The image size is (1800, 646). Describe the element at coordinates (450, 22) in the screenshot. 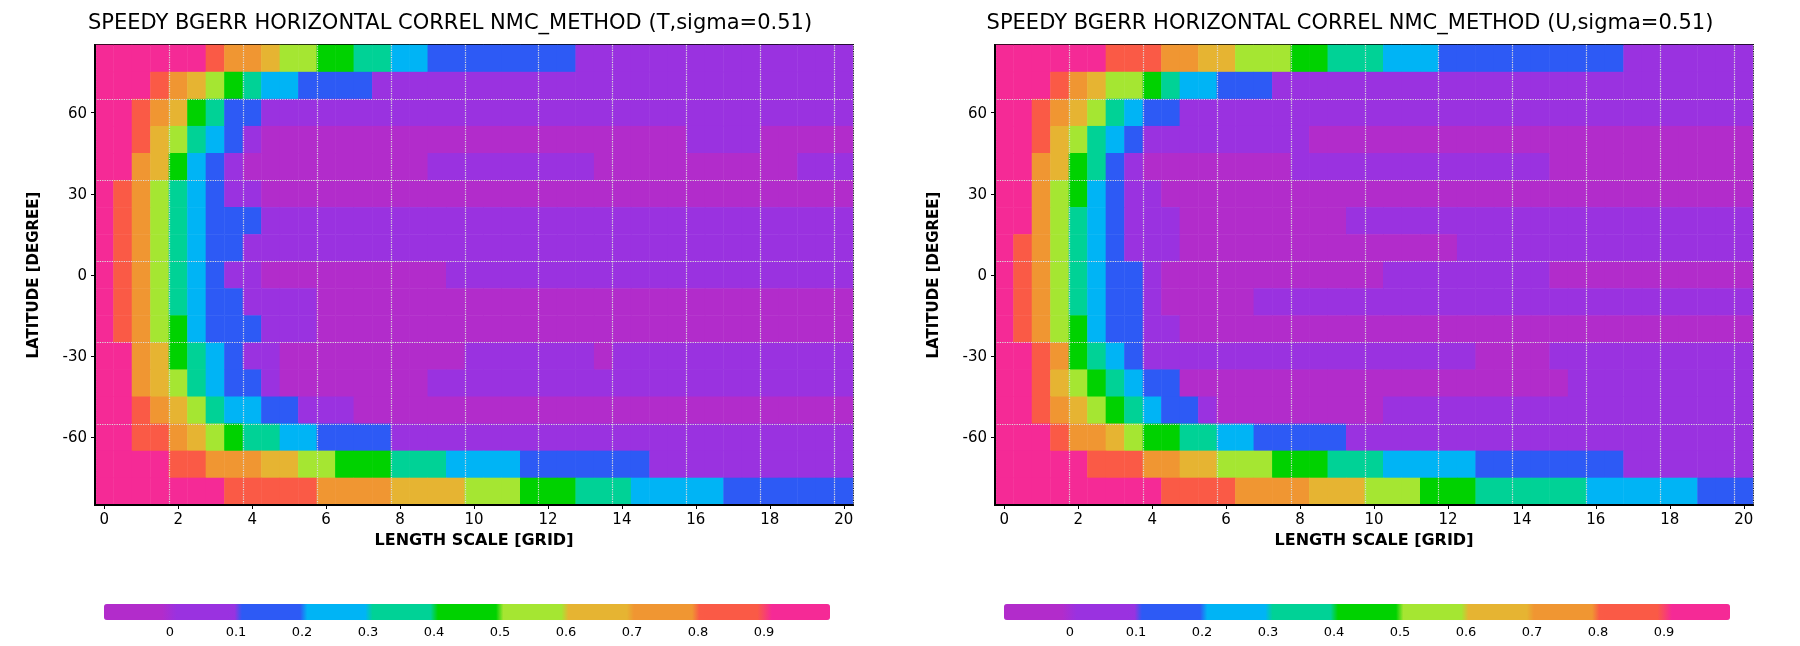

I see `chart-title: SPEEDY BGERR HORIZONTAL CORREL NMC_METHOD (T,sigma=0.51)` at that location.